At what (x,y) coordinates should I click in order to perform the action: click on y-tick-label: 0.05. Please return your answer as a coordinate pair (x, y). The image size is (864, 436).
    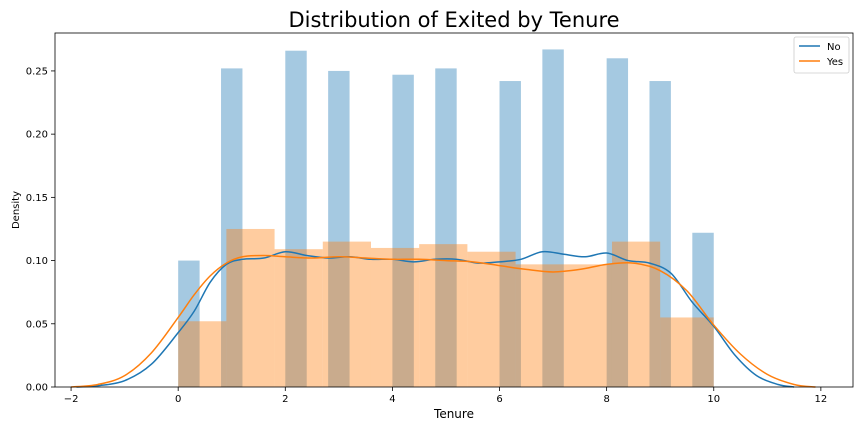
    Looking at the image, I should click on (37, 324).